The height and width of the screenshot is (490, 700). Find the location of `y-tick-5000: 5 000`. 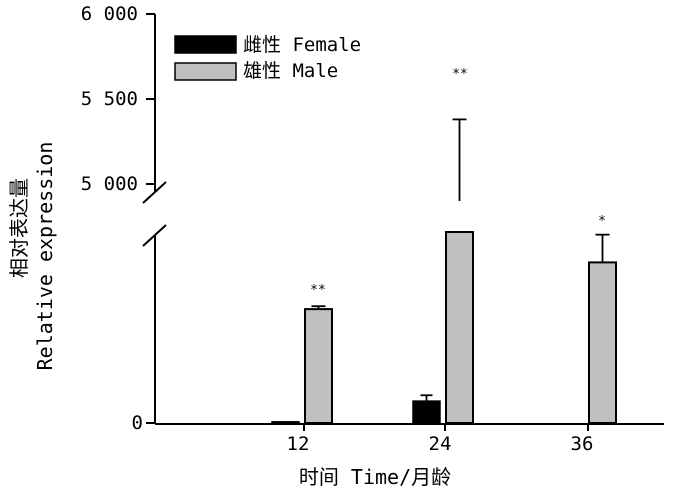

y-tick-5000: 5 000 is located at coordinates (118, 184).